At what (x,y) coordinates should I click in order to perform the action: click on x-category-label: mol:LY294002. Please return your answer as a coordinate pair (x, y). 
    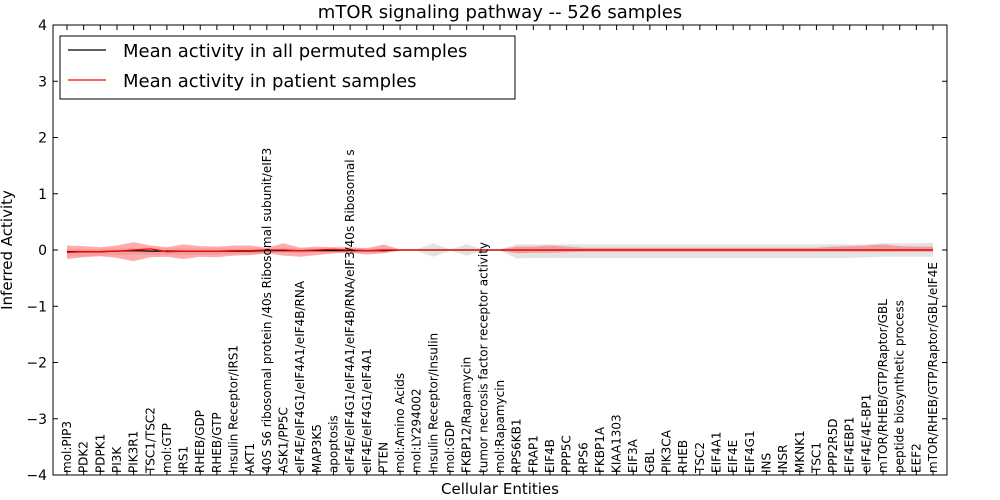
    Looking at the image, I should click on (417, 430).